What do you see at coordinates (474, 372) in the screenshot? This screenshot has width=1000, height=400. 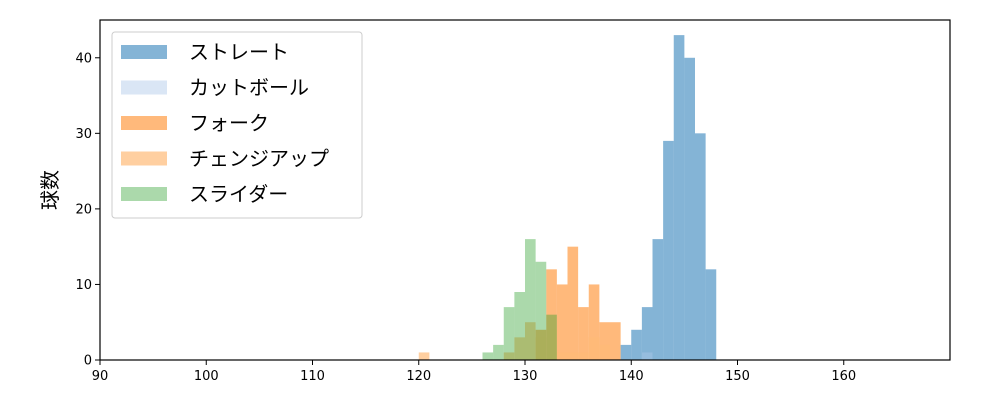 I see `x-axis: 90 100 110 120 130 140 150 160` at bounding box center [474, 372].